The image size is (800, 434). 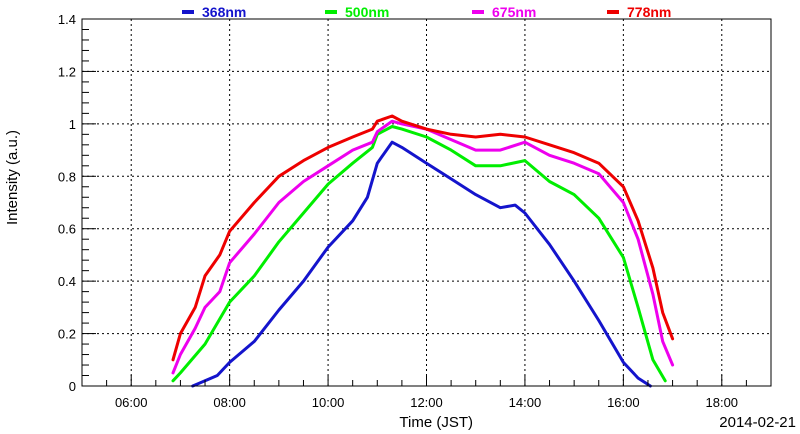 I want to click on y-tick-label: 0, so click(x=72, y=386).